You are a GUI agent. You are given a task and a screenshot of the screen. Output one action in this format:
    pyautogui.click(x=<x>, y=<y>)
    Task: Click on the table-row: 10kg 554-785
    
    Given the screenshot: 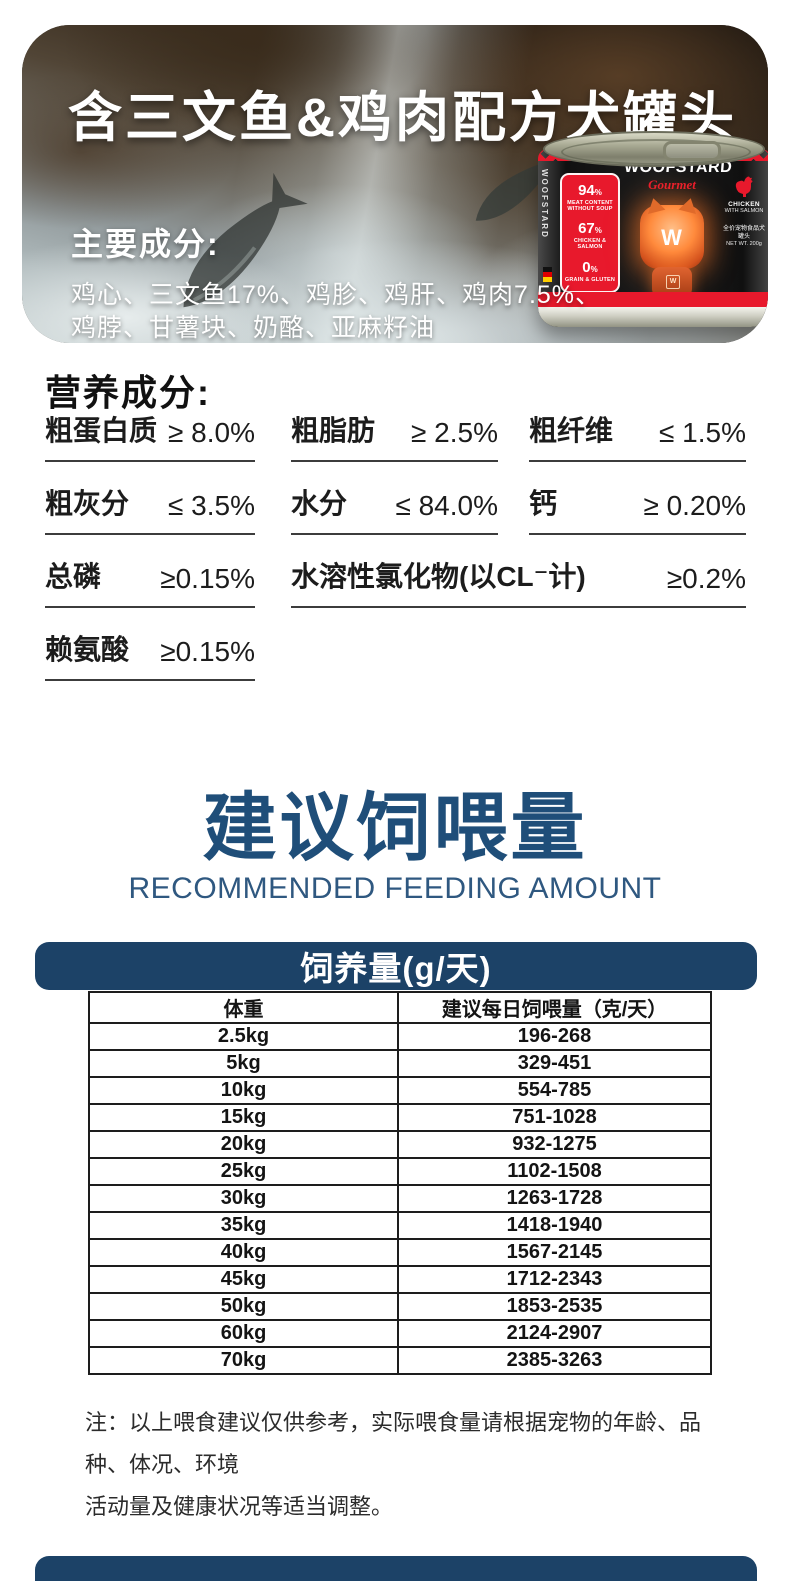 What is the action you would take?
    pyautogui.click(x=399, y=1090)
    